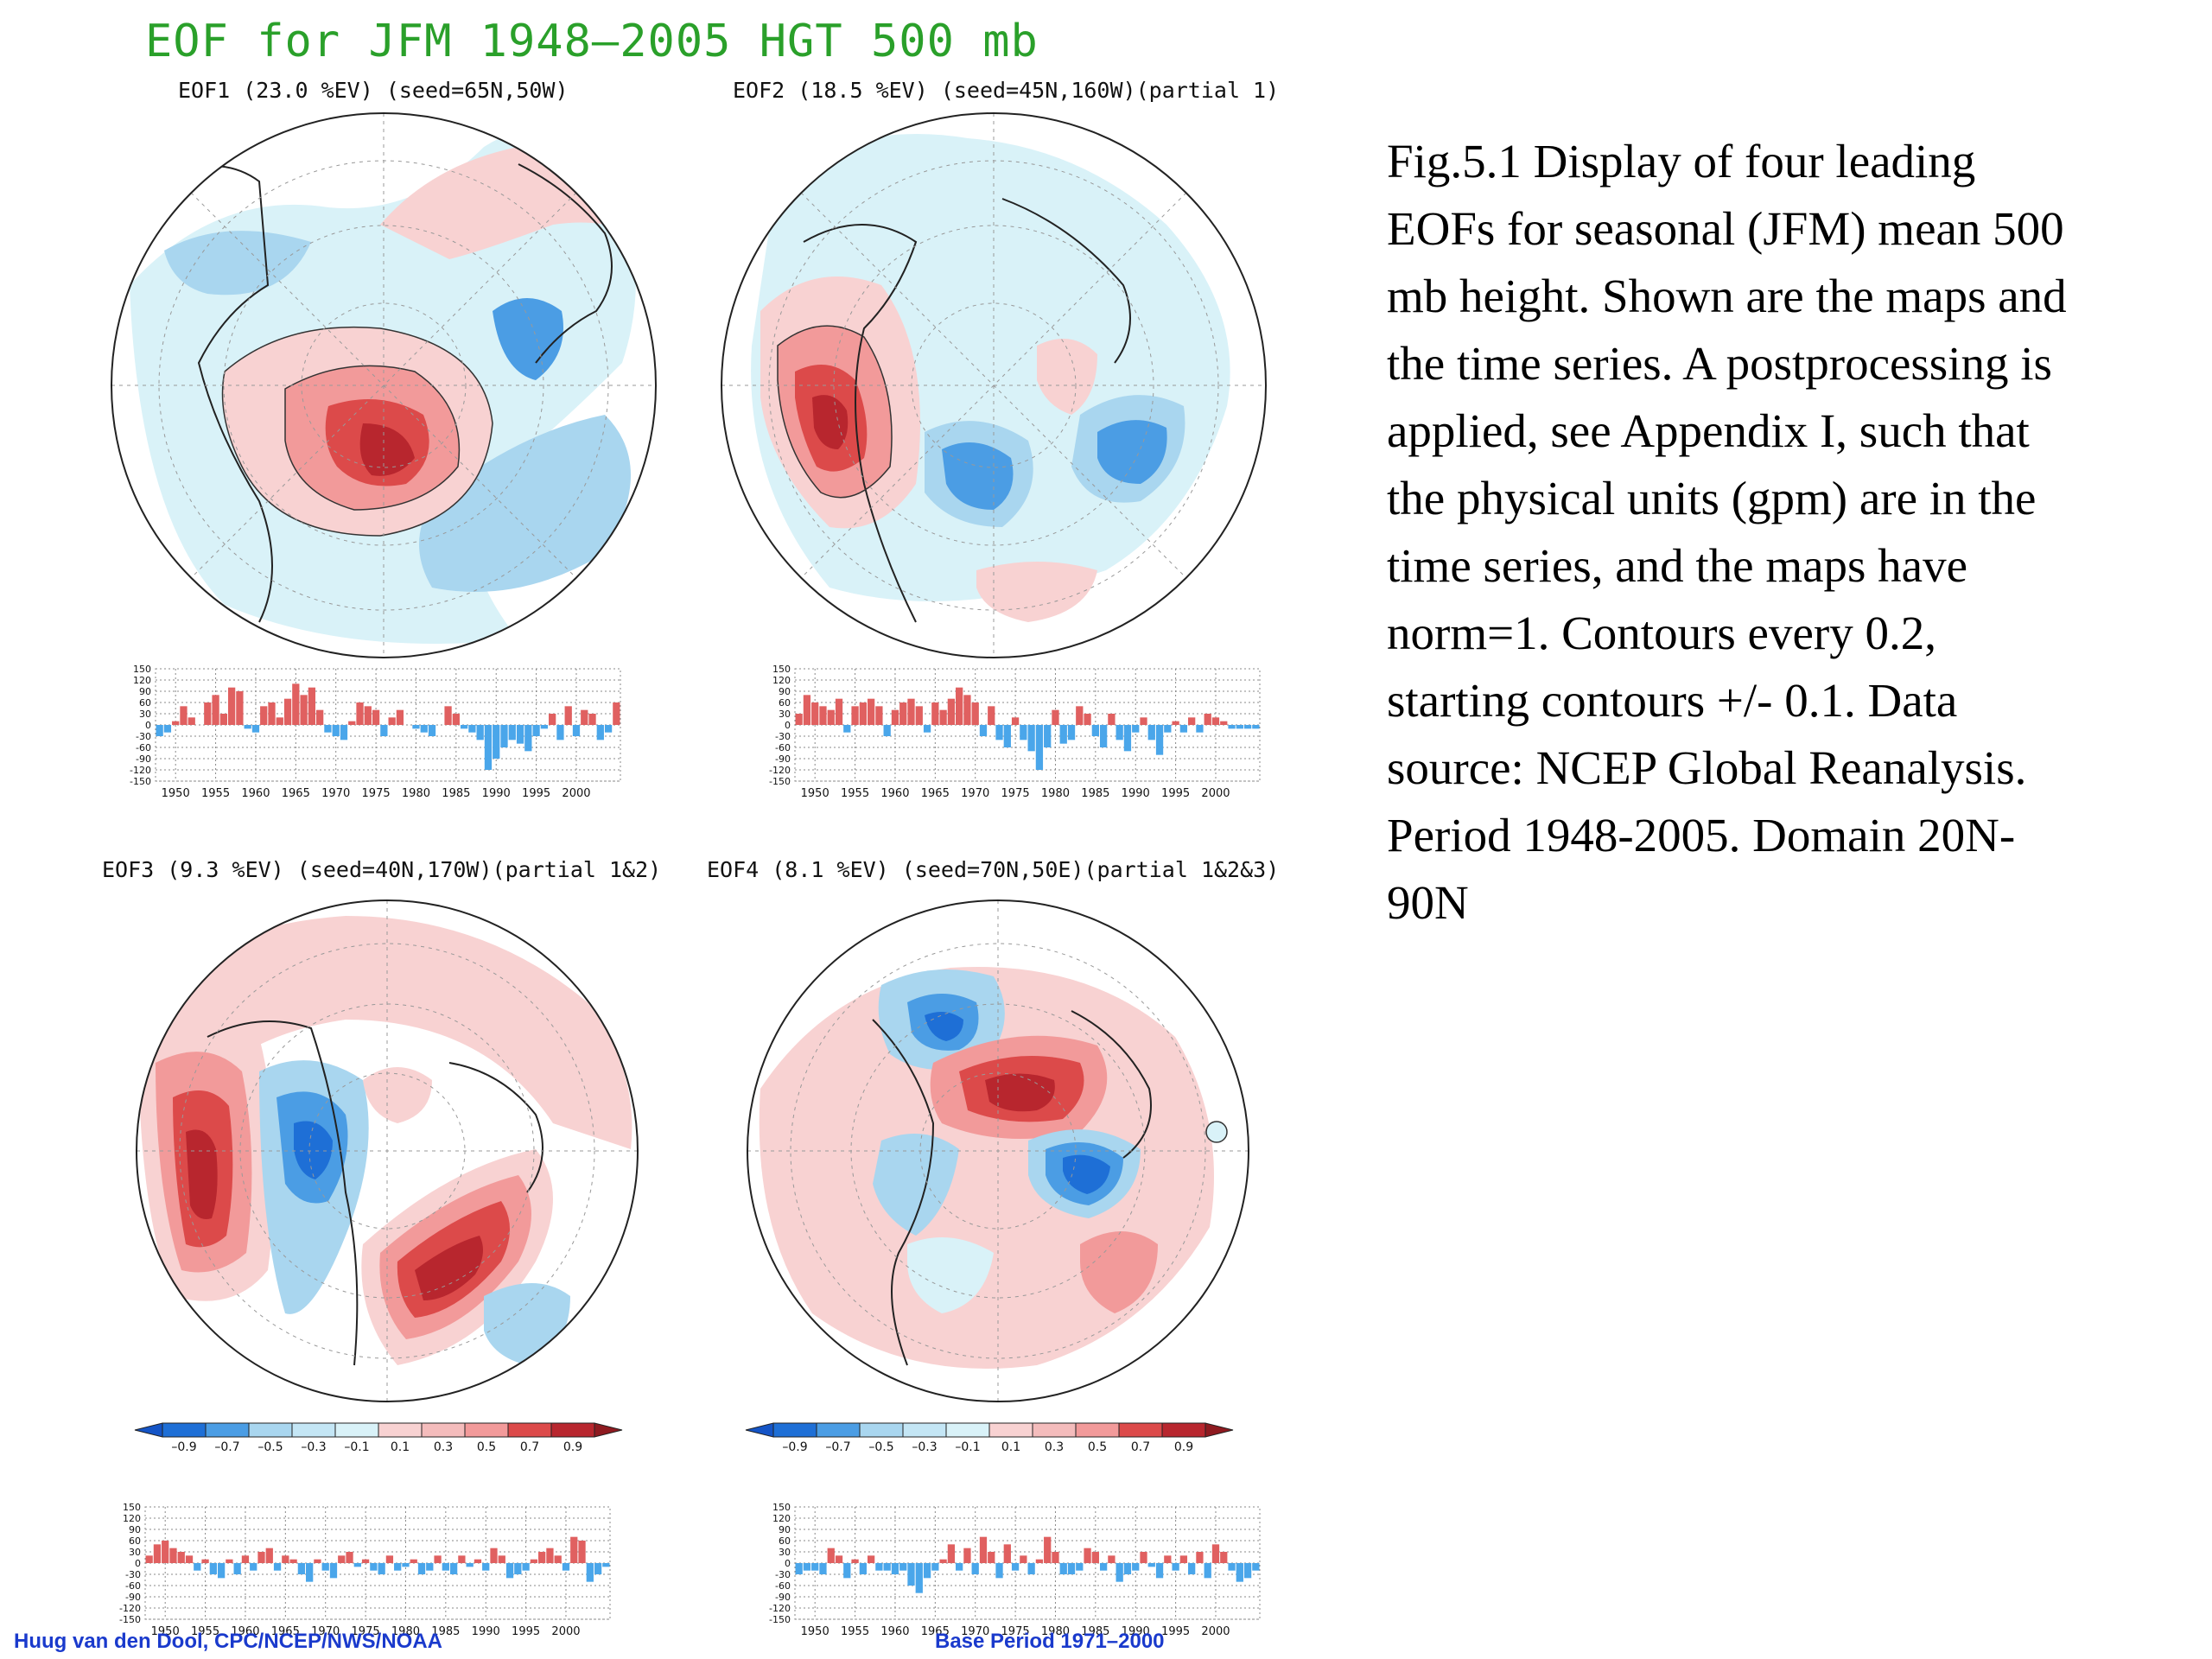 Image resolution: width=2212 pixels, height=1659 pixels. Describe the element at coordinates (245, 1631) in the screenshot. I see `x-tick-label: 1960` at that location.